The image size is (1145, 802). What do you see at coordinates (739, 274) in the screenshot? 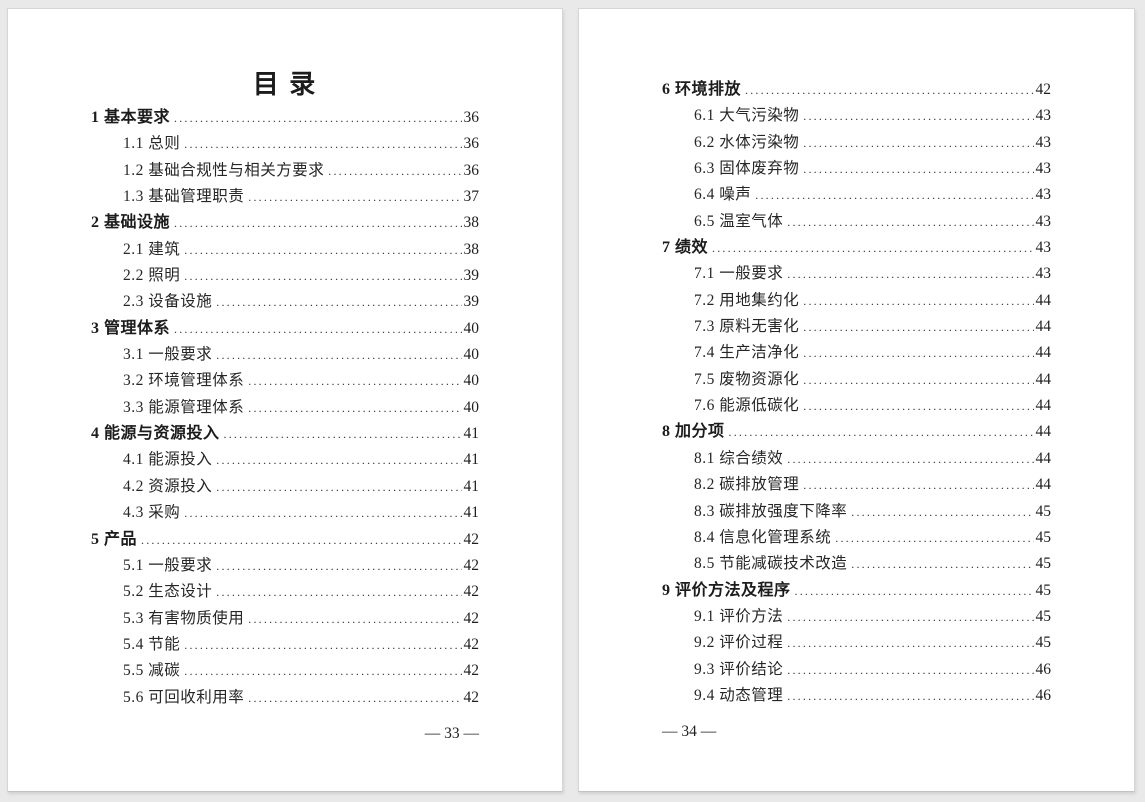
I see `toc-entry-label: 7.1 一般要求` at bounding box center [739, 274].